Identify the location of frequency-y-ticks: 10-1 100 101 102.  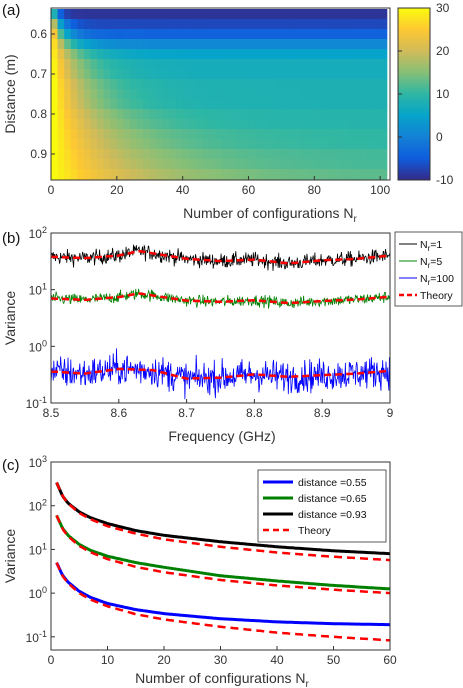
(40, 318).